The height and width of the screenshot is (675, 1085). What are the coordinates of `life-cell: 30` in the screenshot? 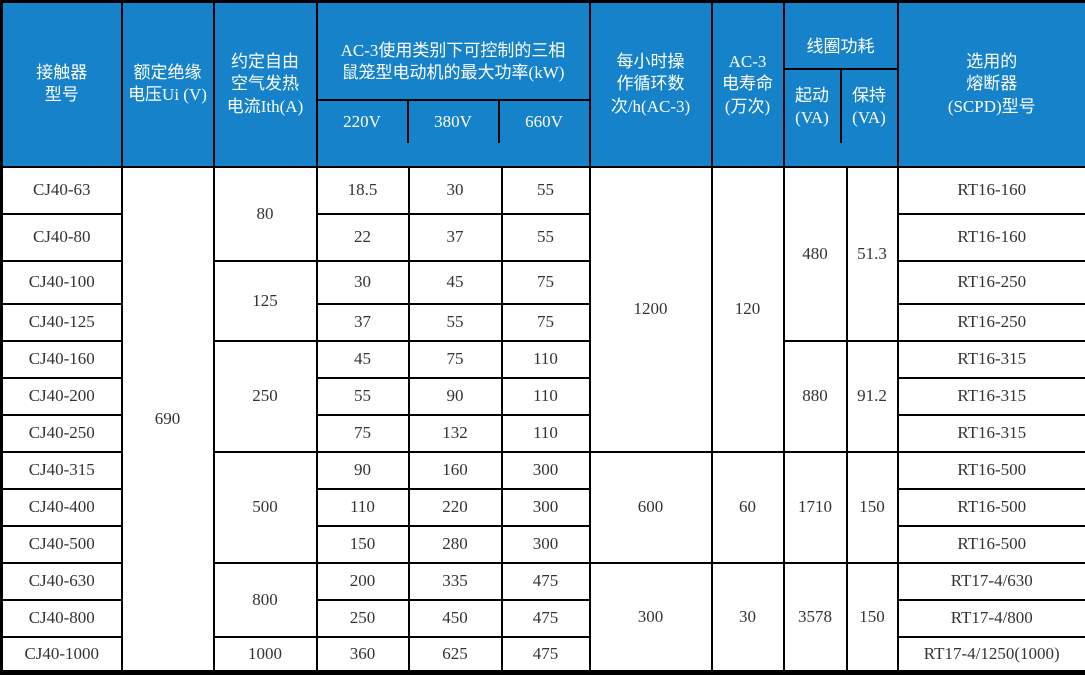 It's located at (748, 618).